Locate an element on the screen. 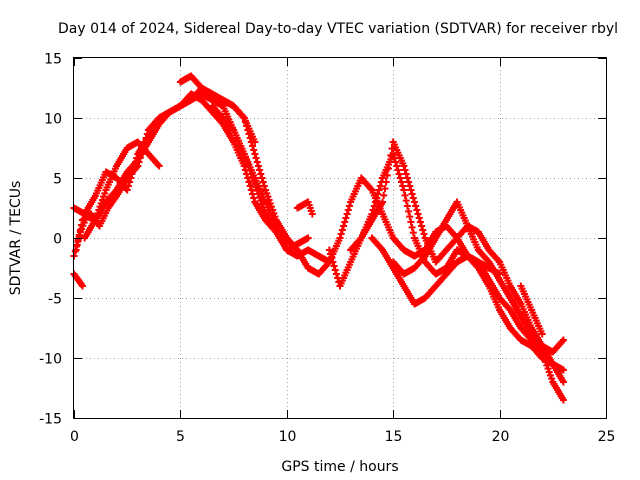  y-axis-label: SDTVAR / TECUs is located at coordinates (16, 238).